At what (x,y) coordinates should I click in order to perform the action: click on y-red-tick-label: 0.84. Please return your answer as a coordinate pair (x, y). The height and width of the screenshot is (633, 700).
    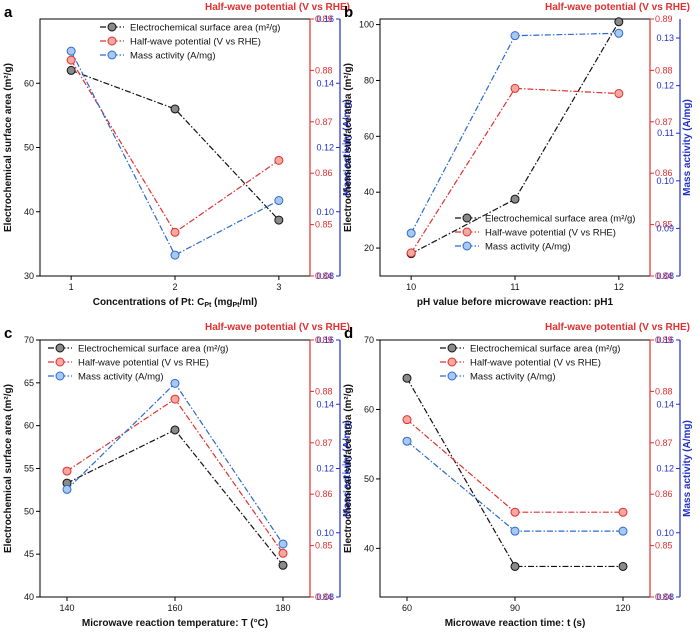
    Looking at the image, I should click on (324, 597).